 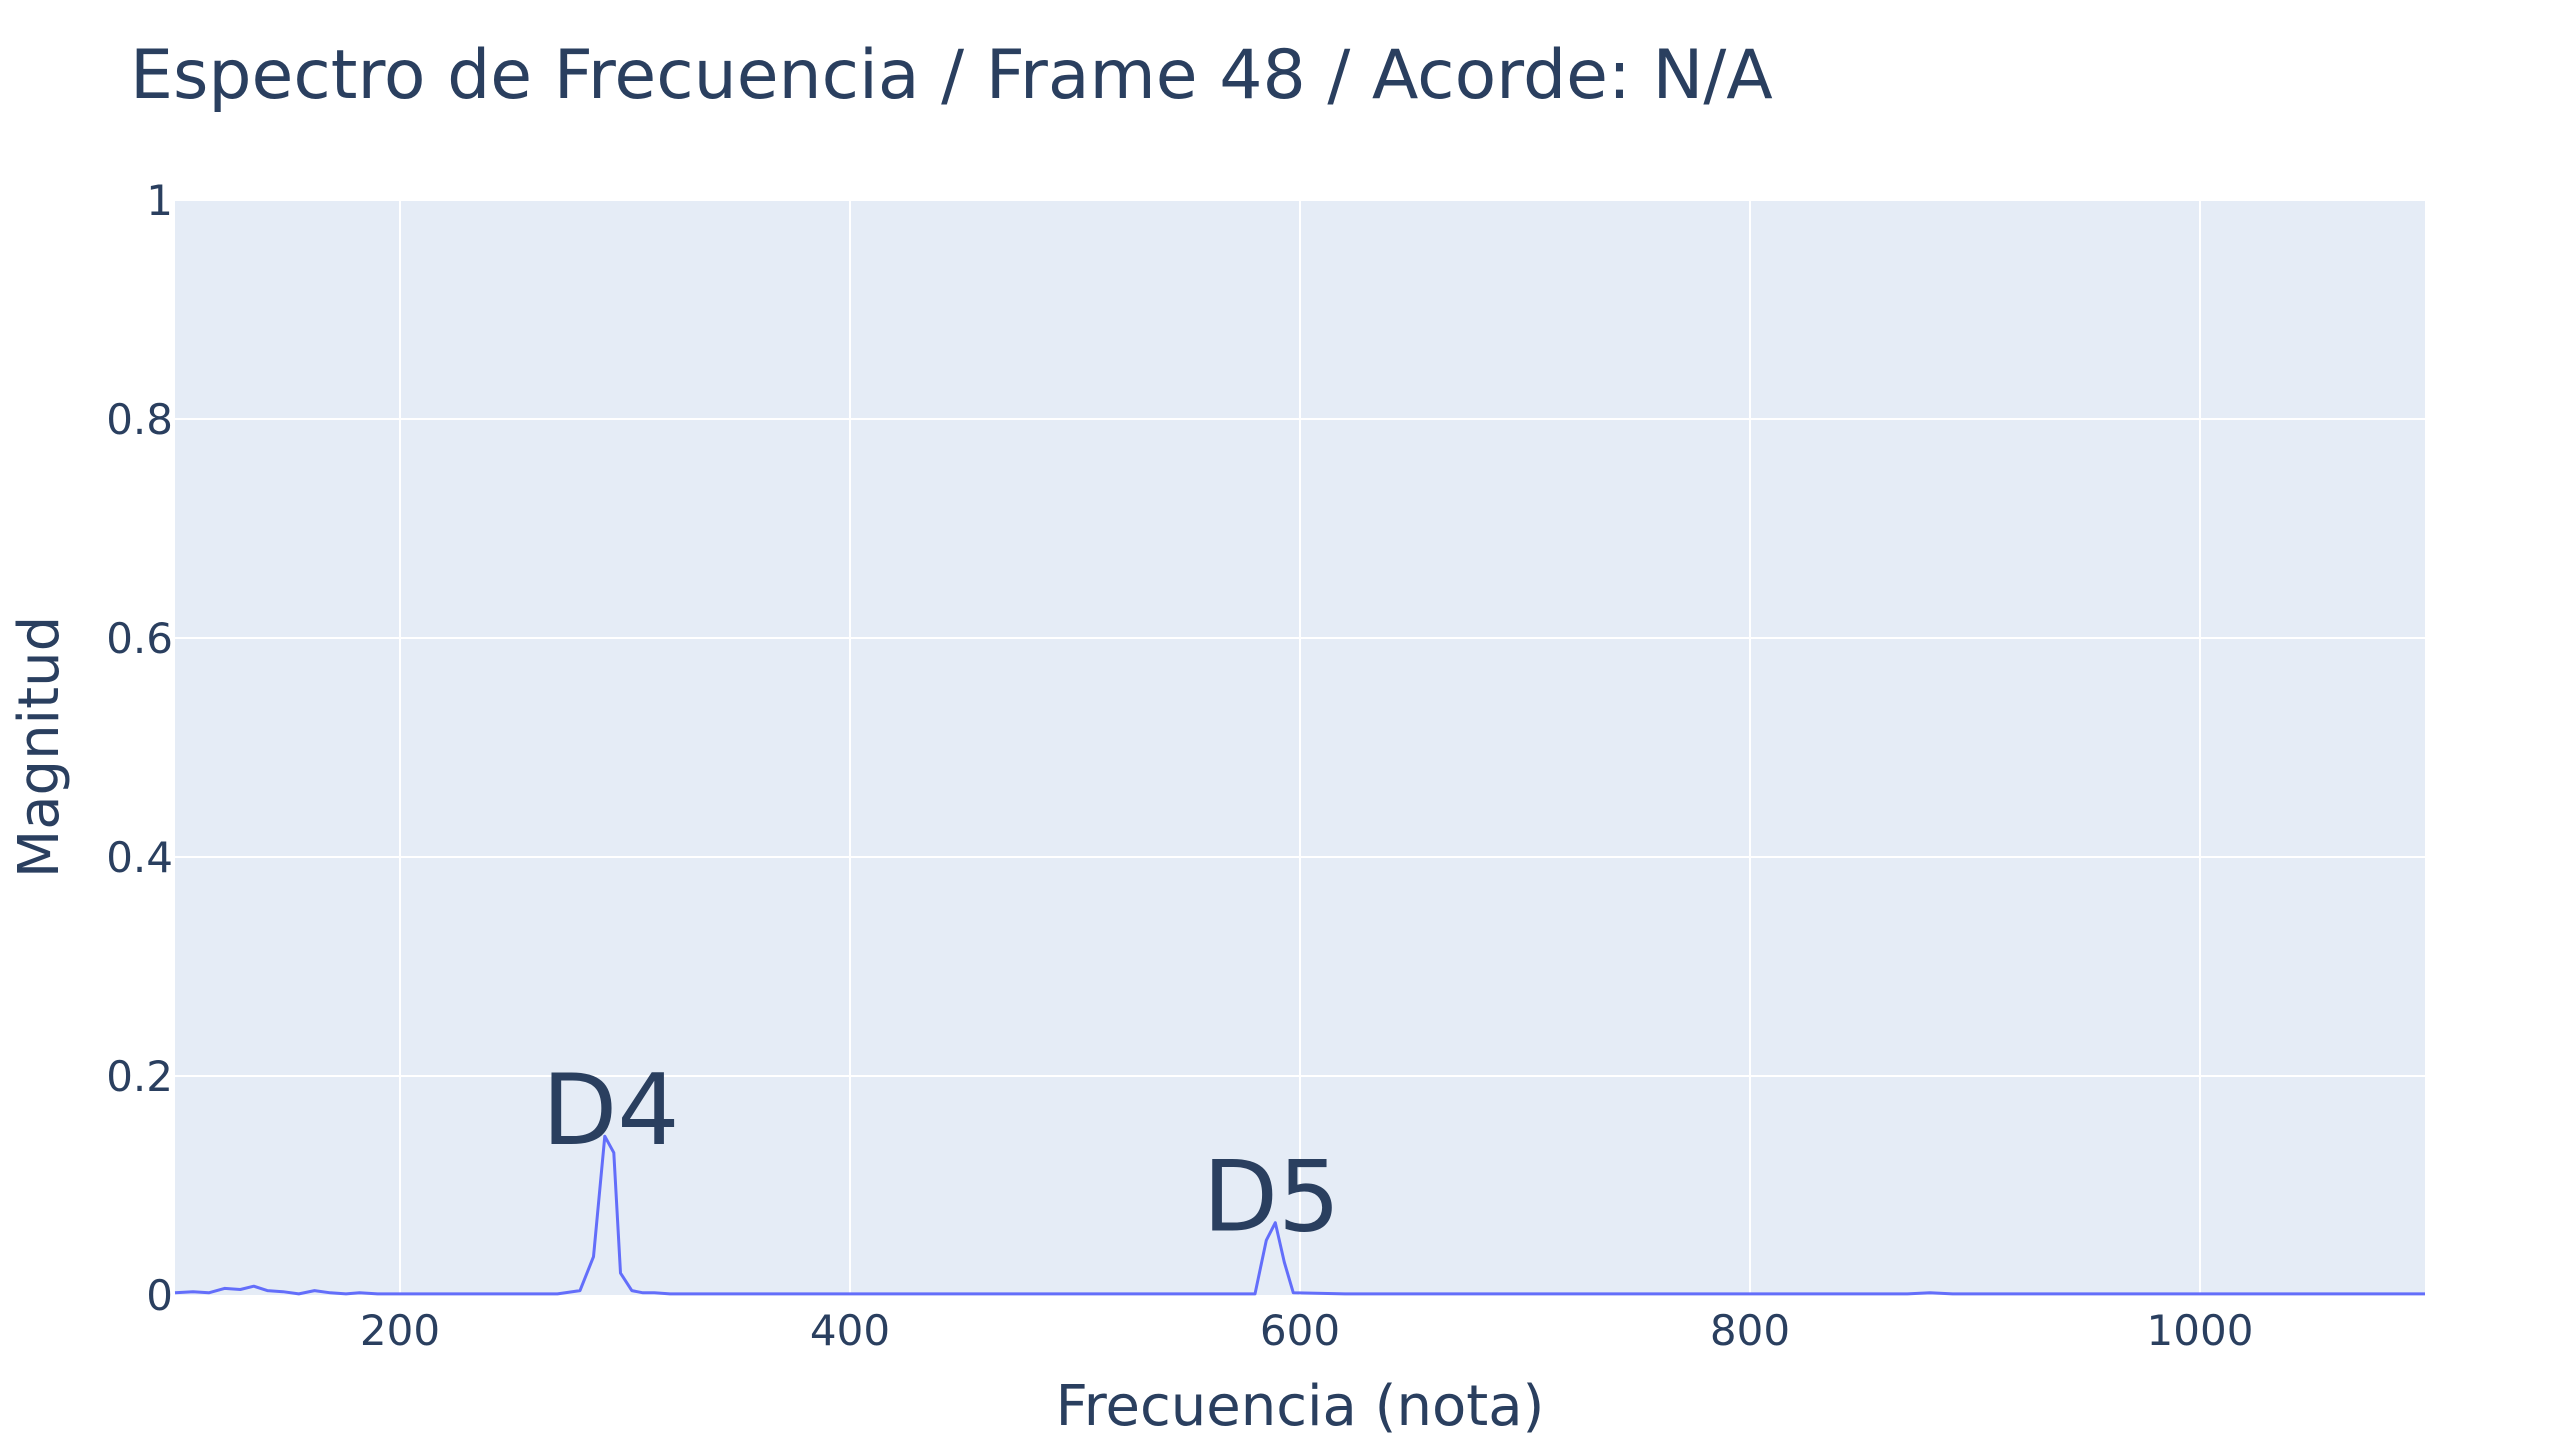 I want to click on y-tick-label: 0.4, so click(x=139, y=857).